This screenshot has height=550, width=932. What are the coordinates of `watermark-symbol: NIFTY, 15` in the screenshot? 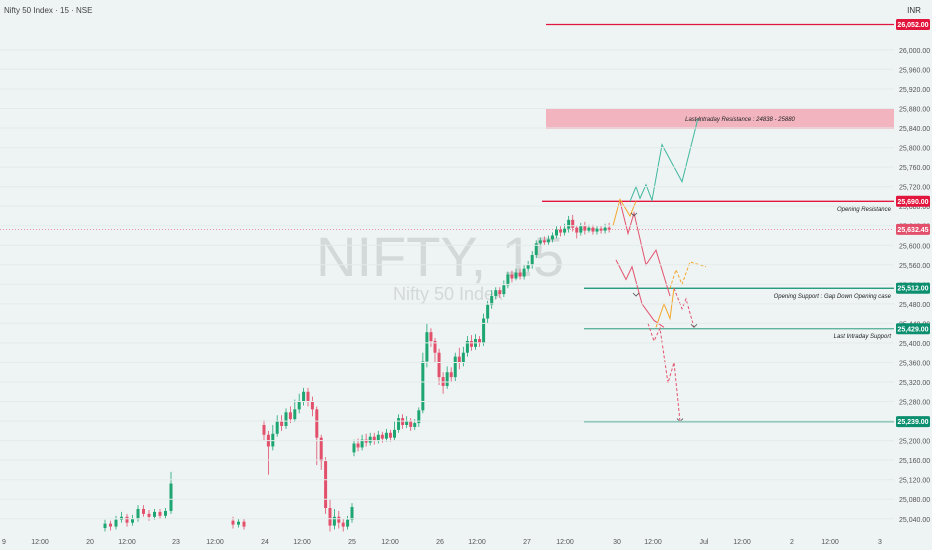 It's located at (440, 256).